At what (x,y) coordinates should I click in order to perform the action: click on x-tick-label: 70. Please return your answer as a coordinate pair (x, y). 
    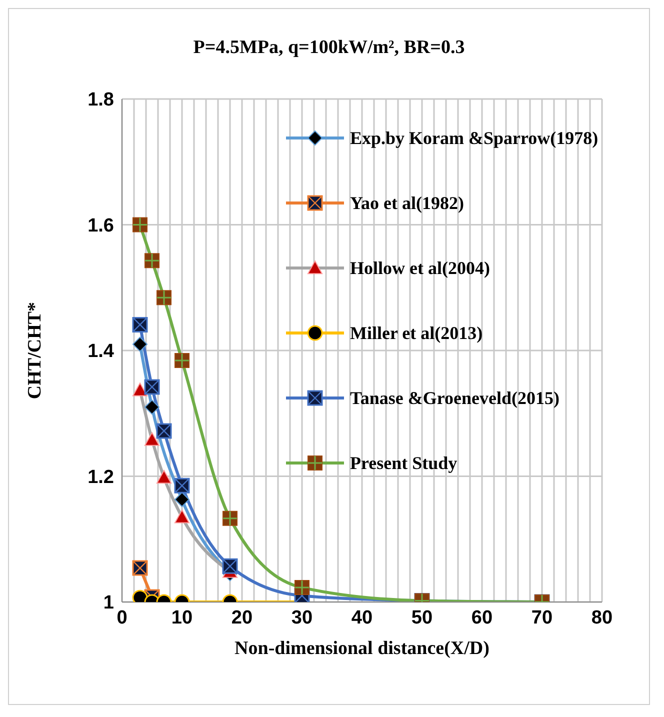
    Looking at the image, I should click on (542, 617).